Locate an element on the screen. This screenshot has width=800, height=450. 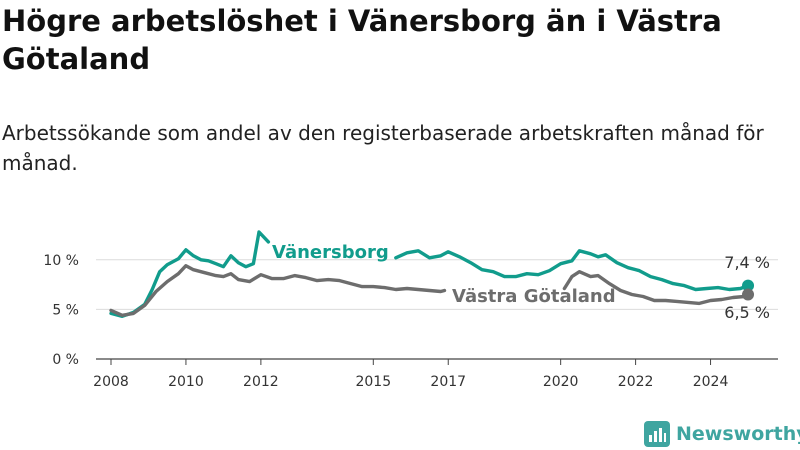
end-value-label-vastra-gotaland: 6,5 % is located at coordinates (747, 312).